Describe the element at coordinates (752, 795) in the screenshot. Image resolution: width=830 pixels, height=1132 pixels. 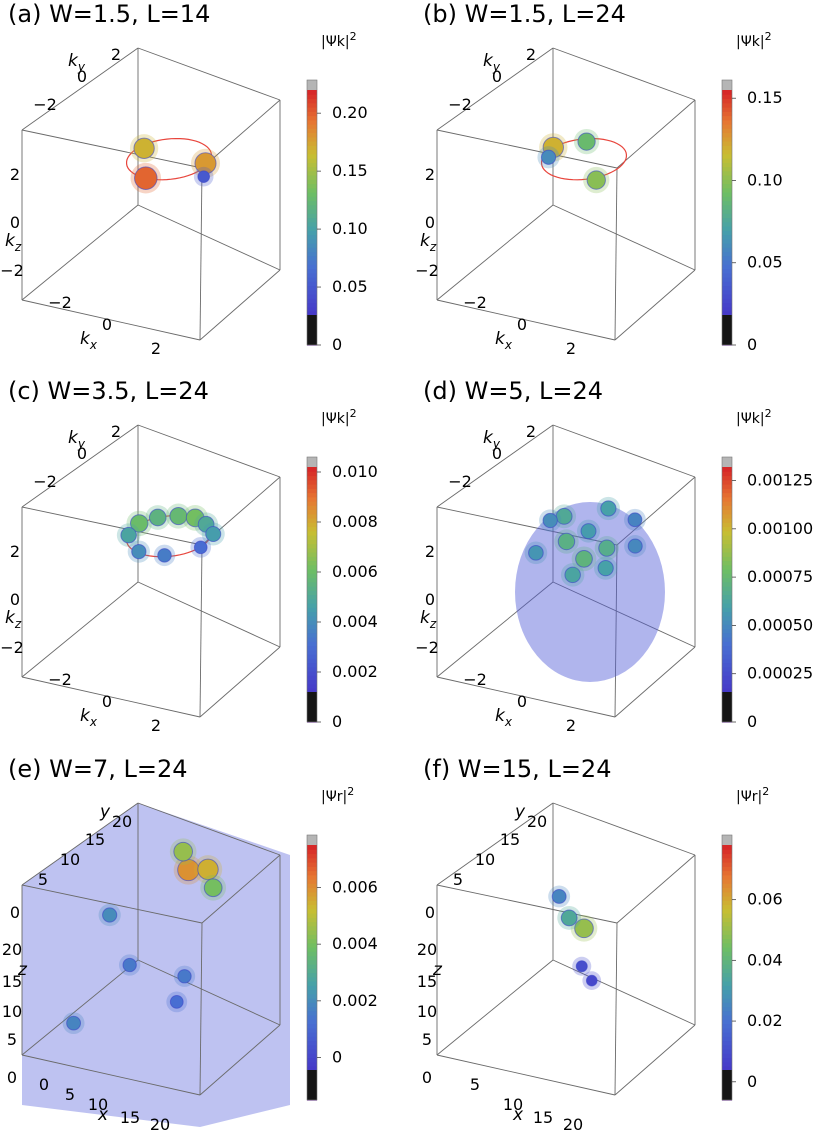
I see `colorbar-label: |Ψr|2` at that location.